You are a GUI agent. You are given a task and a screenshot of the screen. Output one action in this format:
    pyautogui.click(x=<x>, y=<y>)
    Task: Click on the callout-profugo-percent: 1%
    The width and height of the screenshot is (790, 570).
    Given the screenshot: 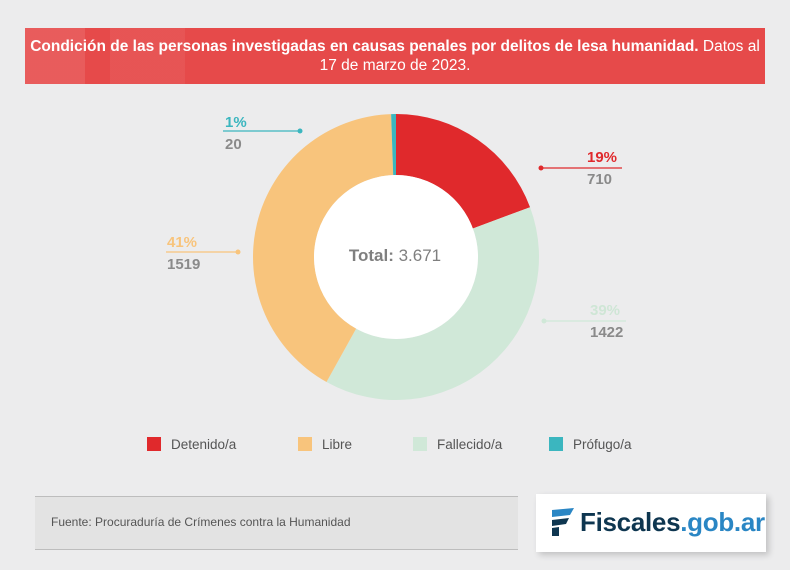 What is the action you would take?
    pyautogui.click(x=236, y=122)
    